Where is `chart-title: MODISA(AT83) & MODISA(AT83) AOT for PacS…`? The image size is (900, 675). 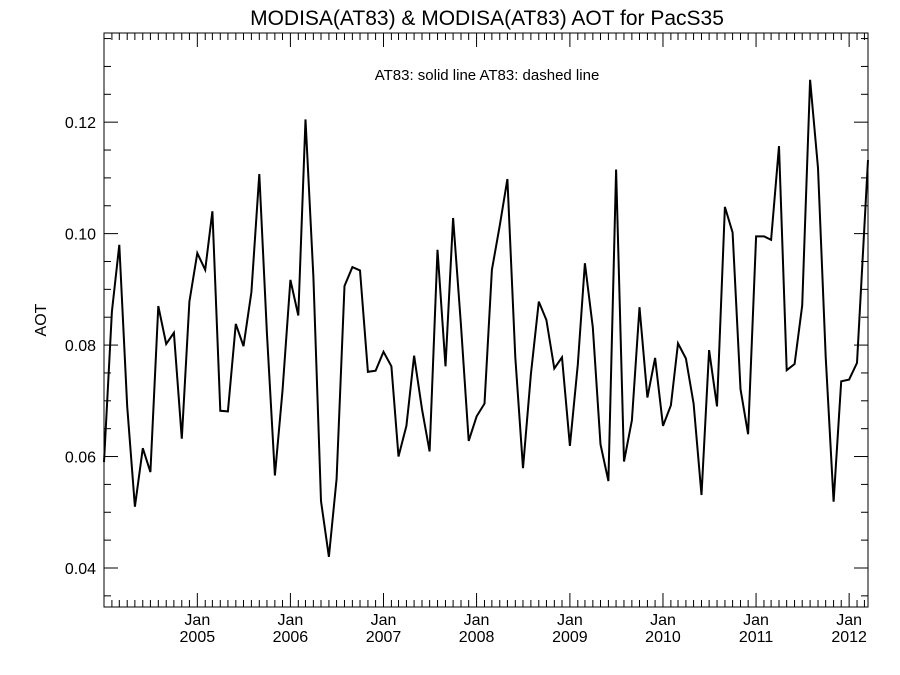 chart-title: MODISA(AT83) & MODISA(AT83) AOT for PacS… is located at coordinates (487, 18).